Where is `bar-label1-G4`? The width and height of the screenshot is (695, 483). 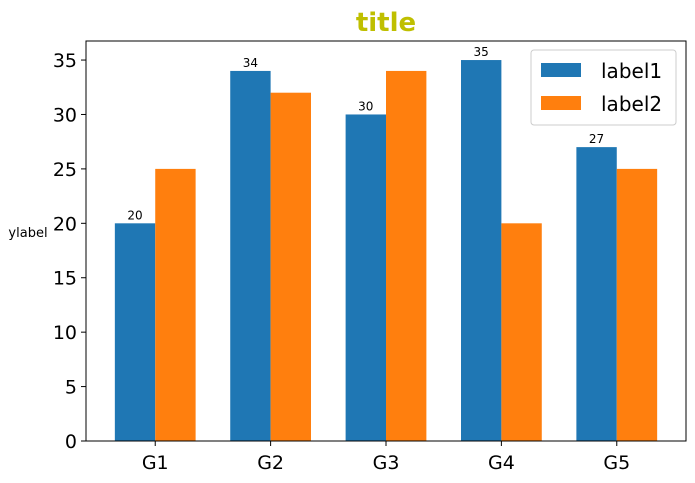
bar-label1-G4 is located at coordinates (481, 251).